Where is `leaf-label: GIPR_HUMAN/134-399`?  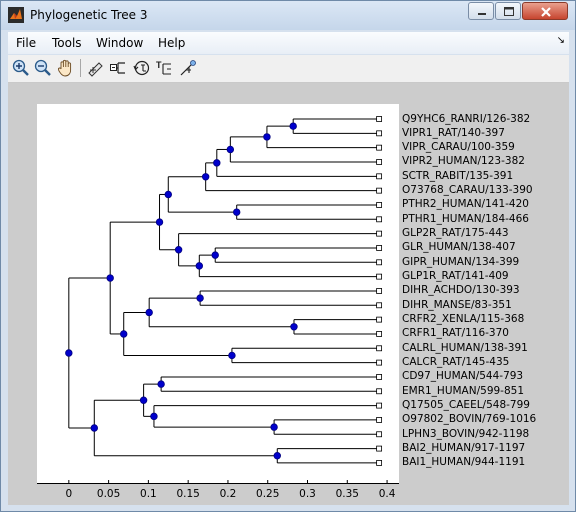 leaf-label: GIPR_HUMAN/134-399 is located at coordinates (461, 261).